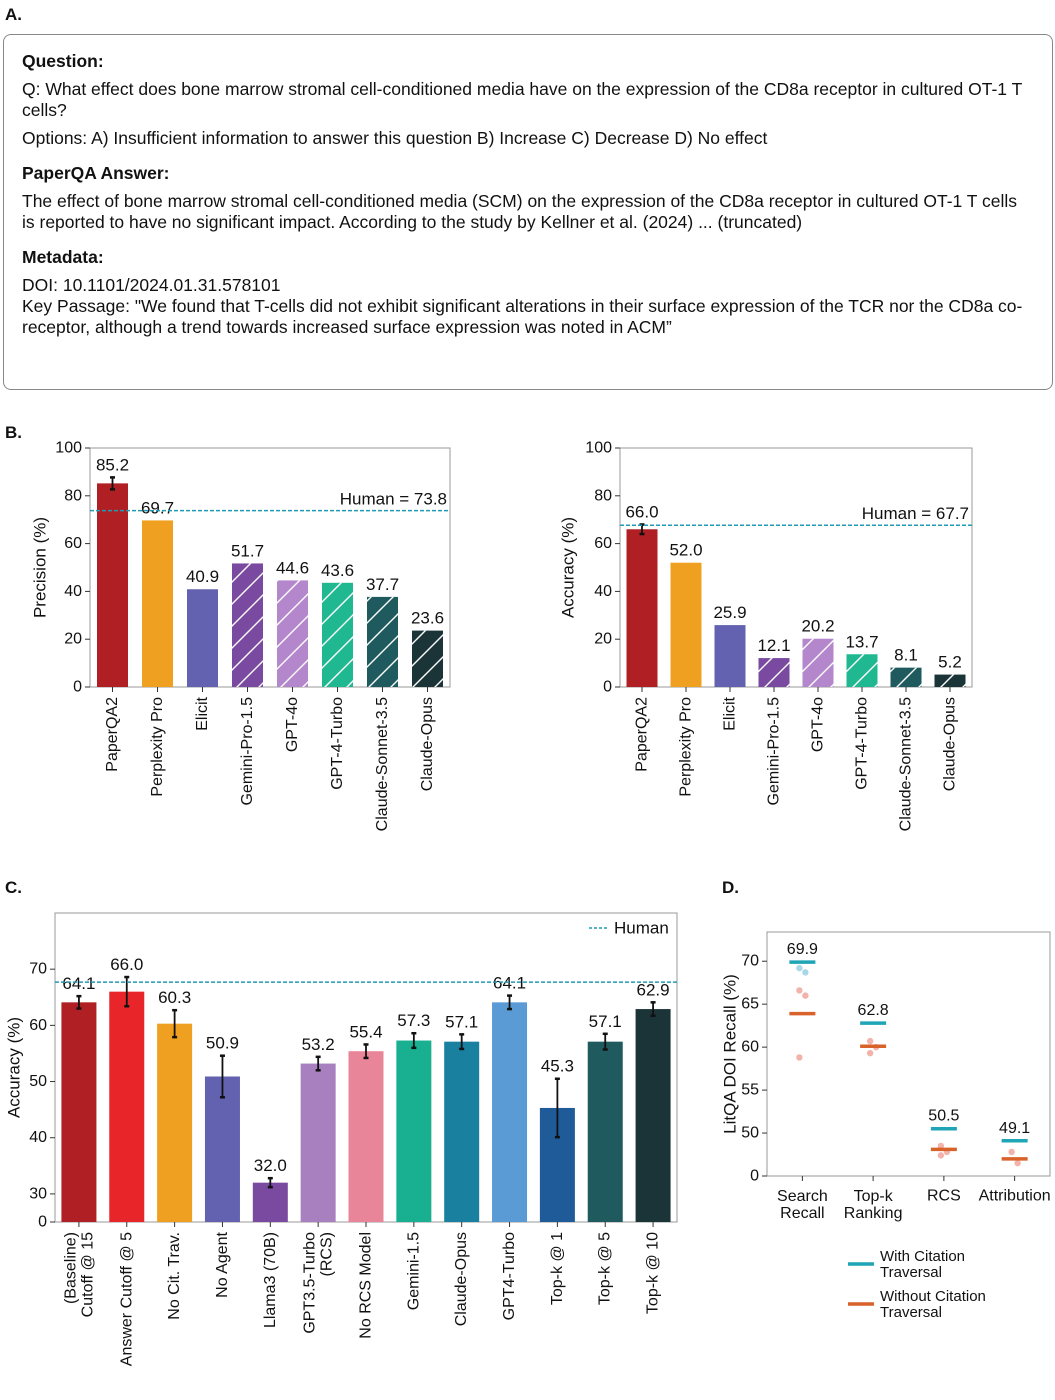 The image size is (1055, 1400). What do you see at coordinates (174, 997) in the screenshot?
I see `value-label: 60.3` at bounding box center [174, 997].